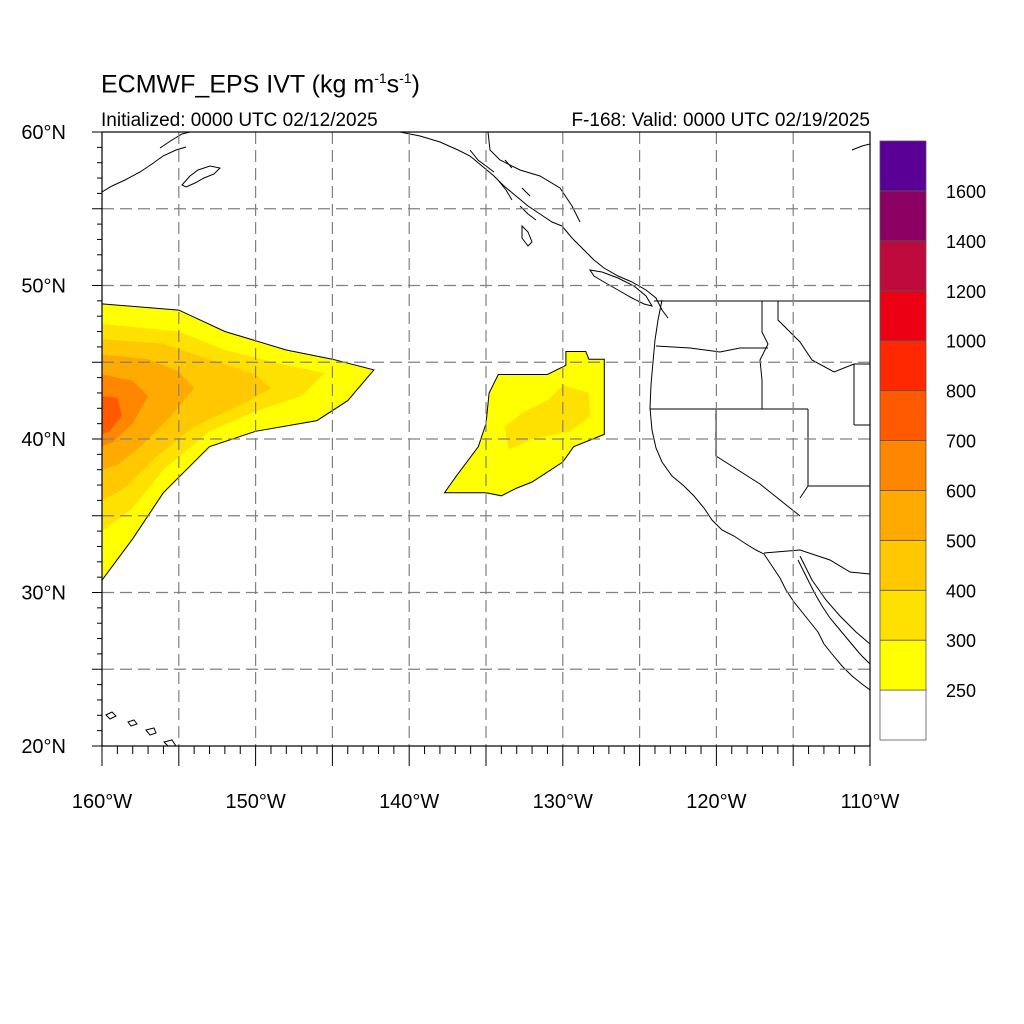  Describe the element at coordinates (380, 78) in the screenshot. I see `title-exponent-1: -1` at that location.